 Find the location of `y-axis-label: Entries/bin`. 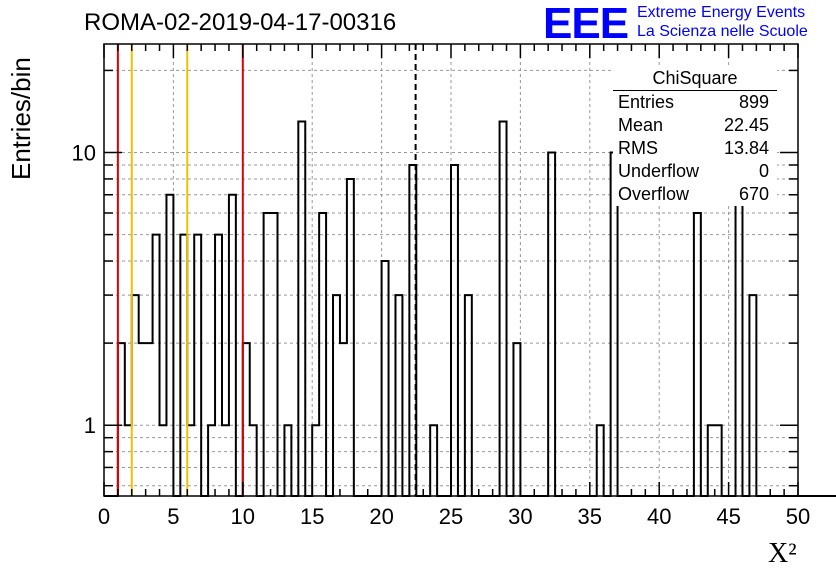

y-axis-label: Entries/bin is located at coordinates (21, 118).